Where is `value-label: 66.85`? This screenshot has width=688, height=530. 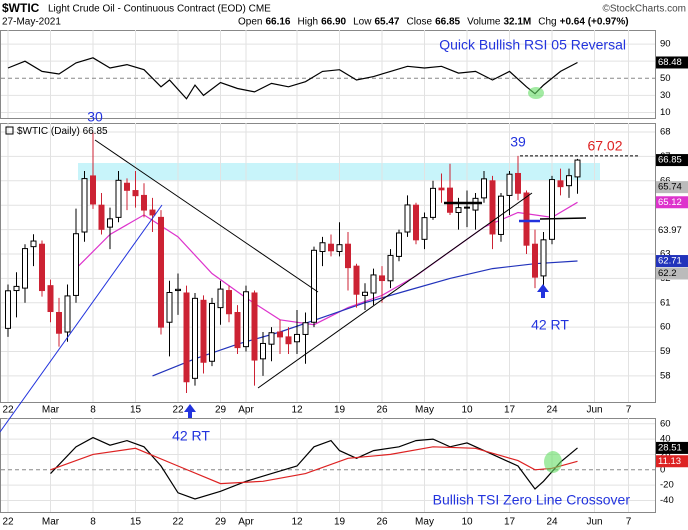 value-label: 66.85 is located at coordinates (670, 160).